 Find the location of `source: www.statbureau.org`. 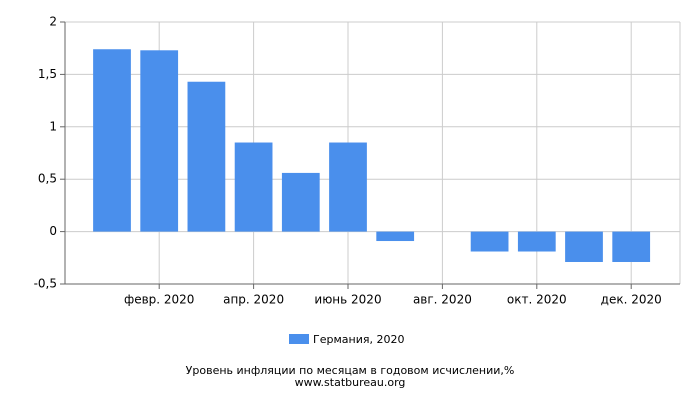

source: www.statbureau.org is located at coordinates (350, 382).